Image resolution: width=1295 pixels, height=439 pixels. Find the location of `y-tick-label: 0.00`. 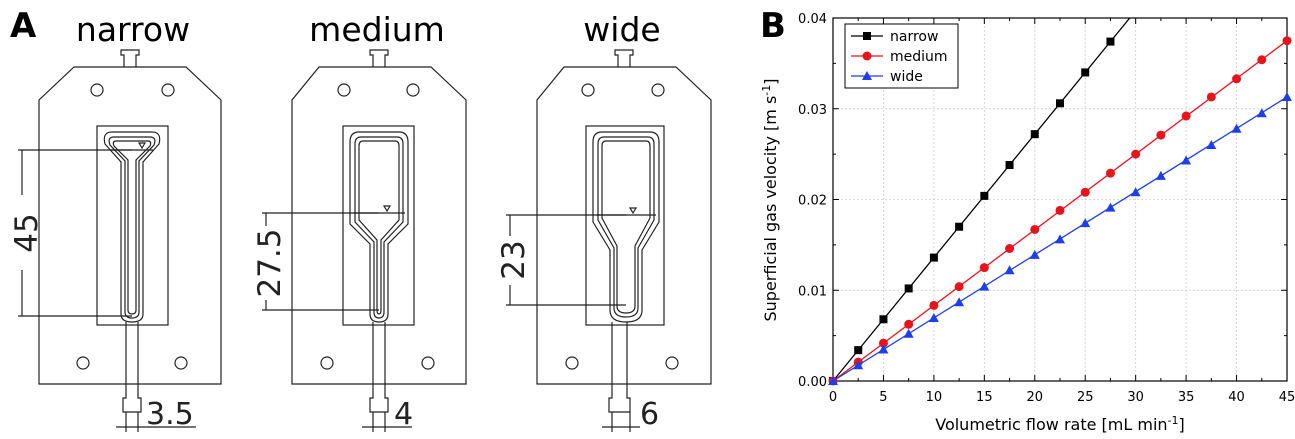

y-tick-label: 0.00 is located at coordinates (812, 382).